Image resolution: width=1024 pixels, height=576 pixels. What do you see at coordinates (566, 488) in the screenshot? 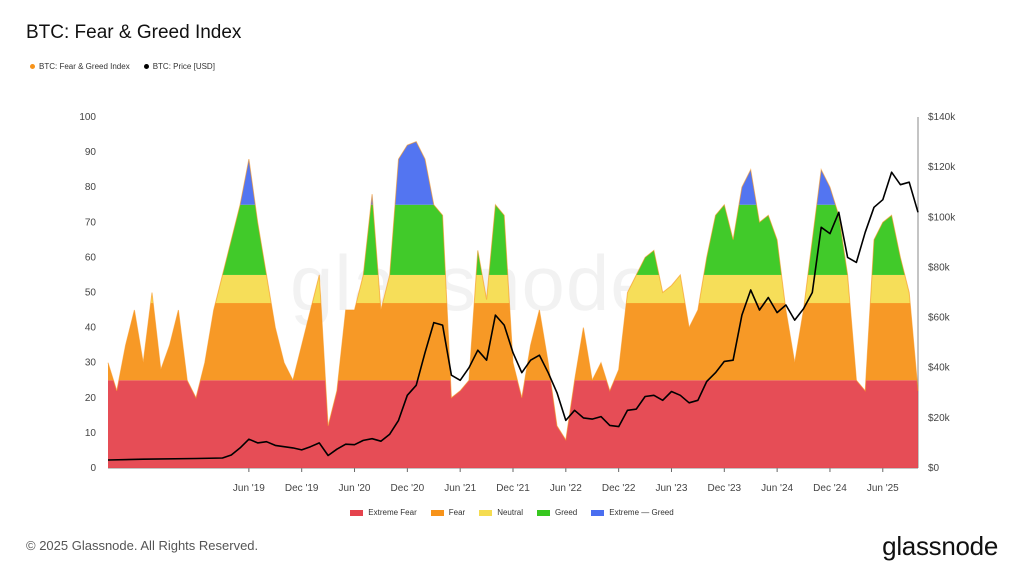
I see `x-tick-label: Jun '22` at bounding box center [566, 488].